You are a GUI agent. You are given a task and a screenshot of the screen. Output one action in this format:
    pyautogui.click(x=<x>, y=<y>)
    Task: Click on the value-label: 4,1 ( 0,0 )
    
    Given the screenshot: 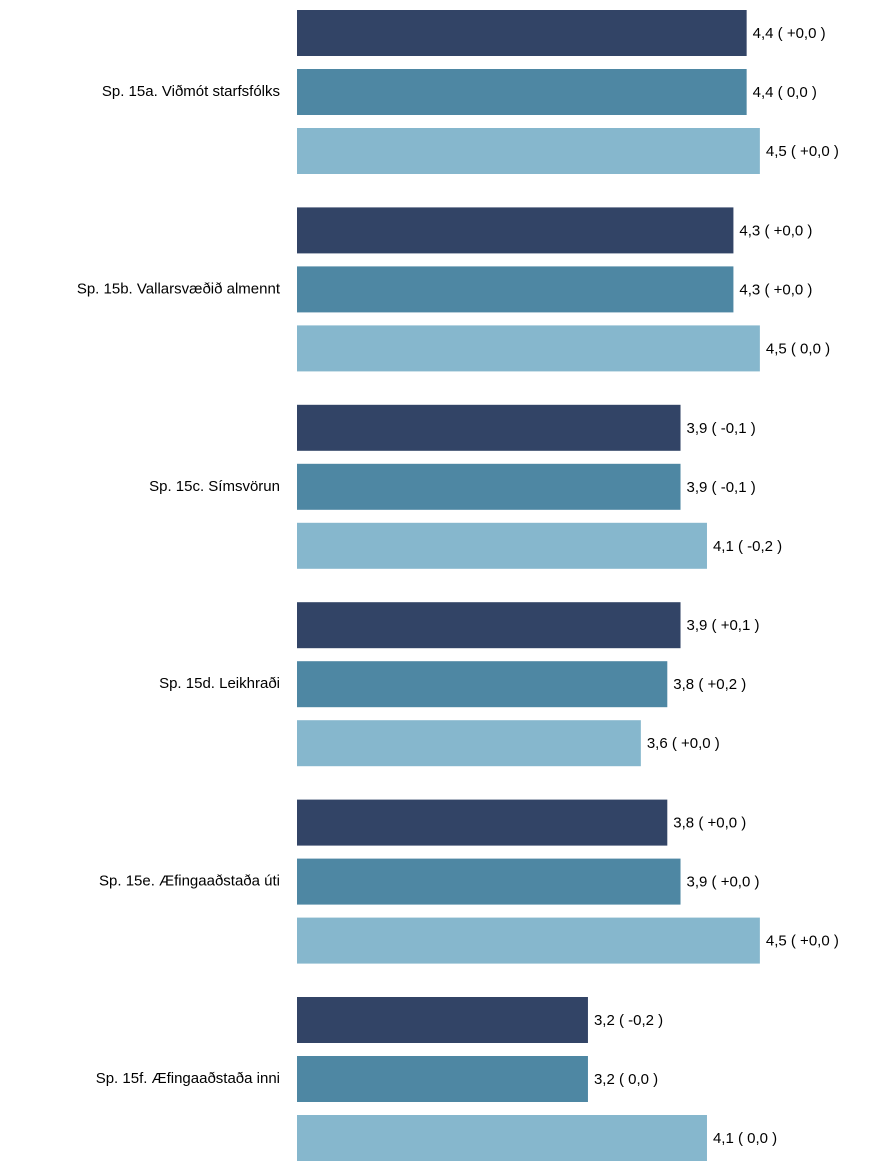 What is the action you would take?
    pyautogui.click(x=745, y=1138)
    